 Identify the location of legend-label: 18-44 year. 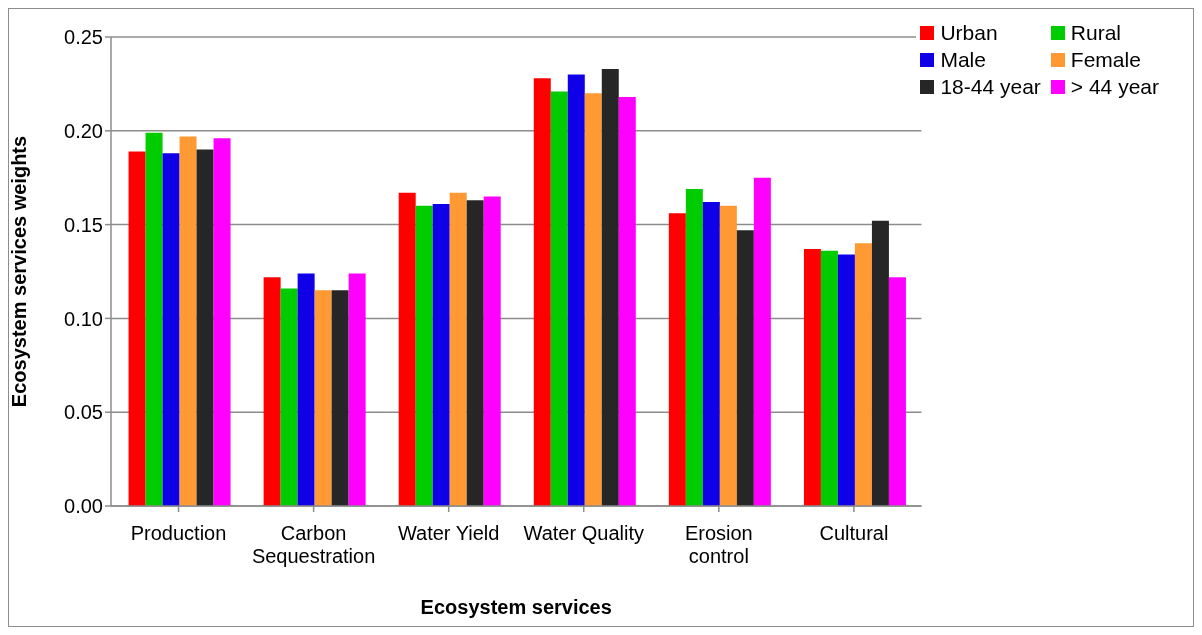
(990, 87).